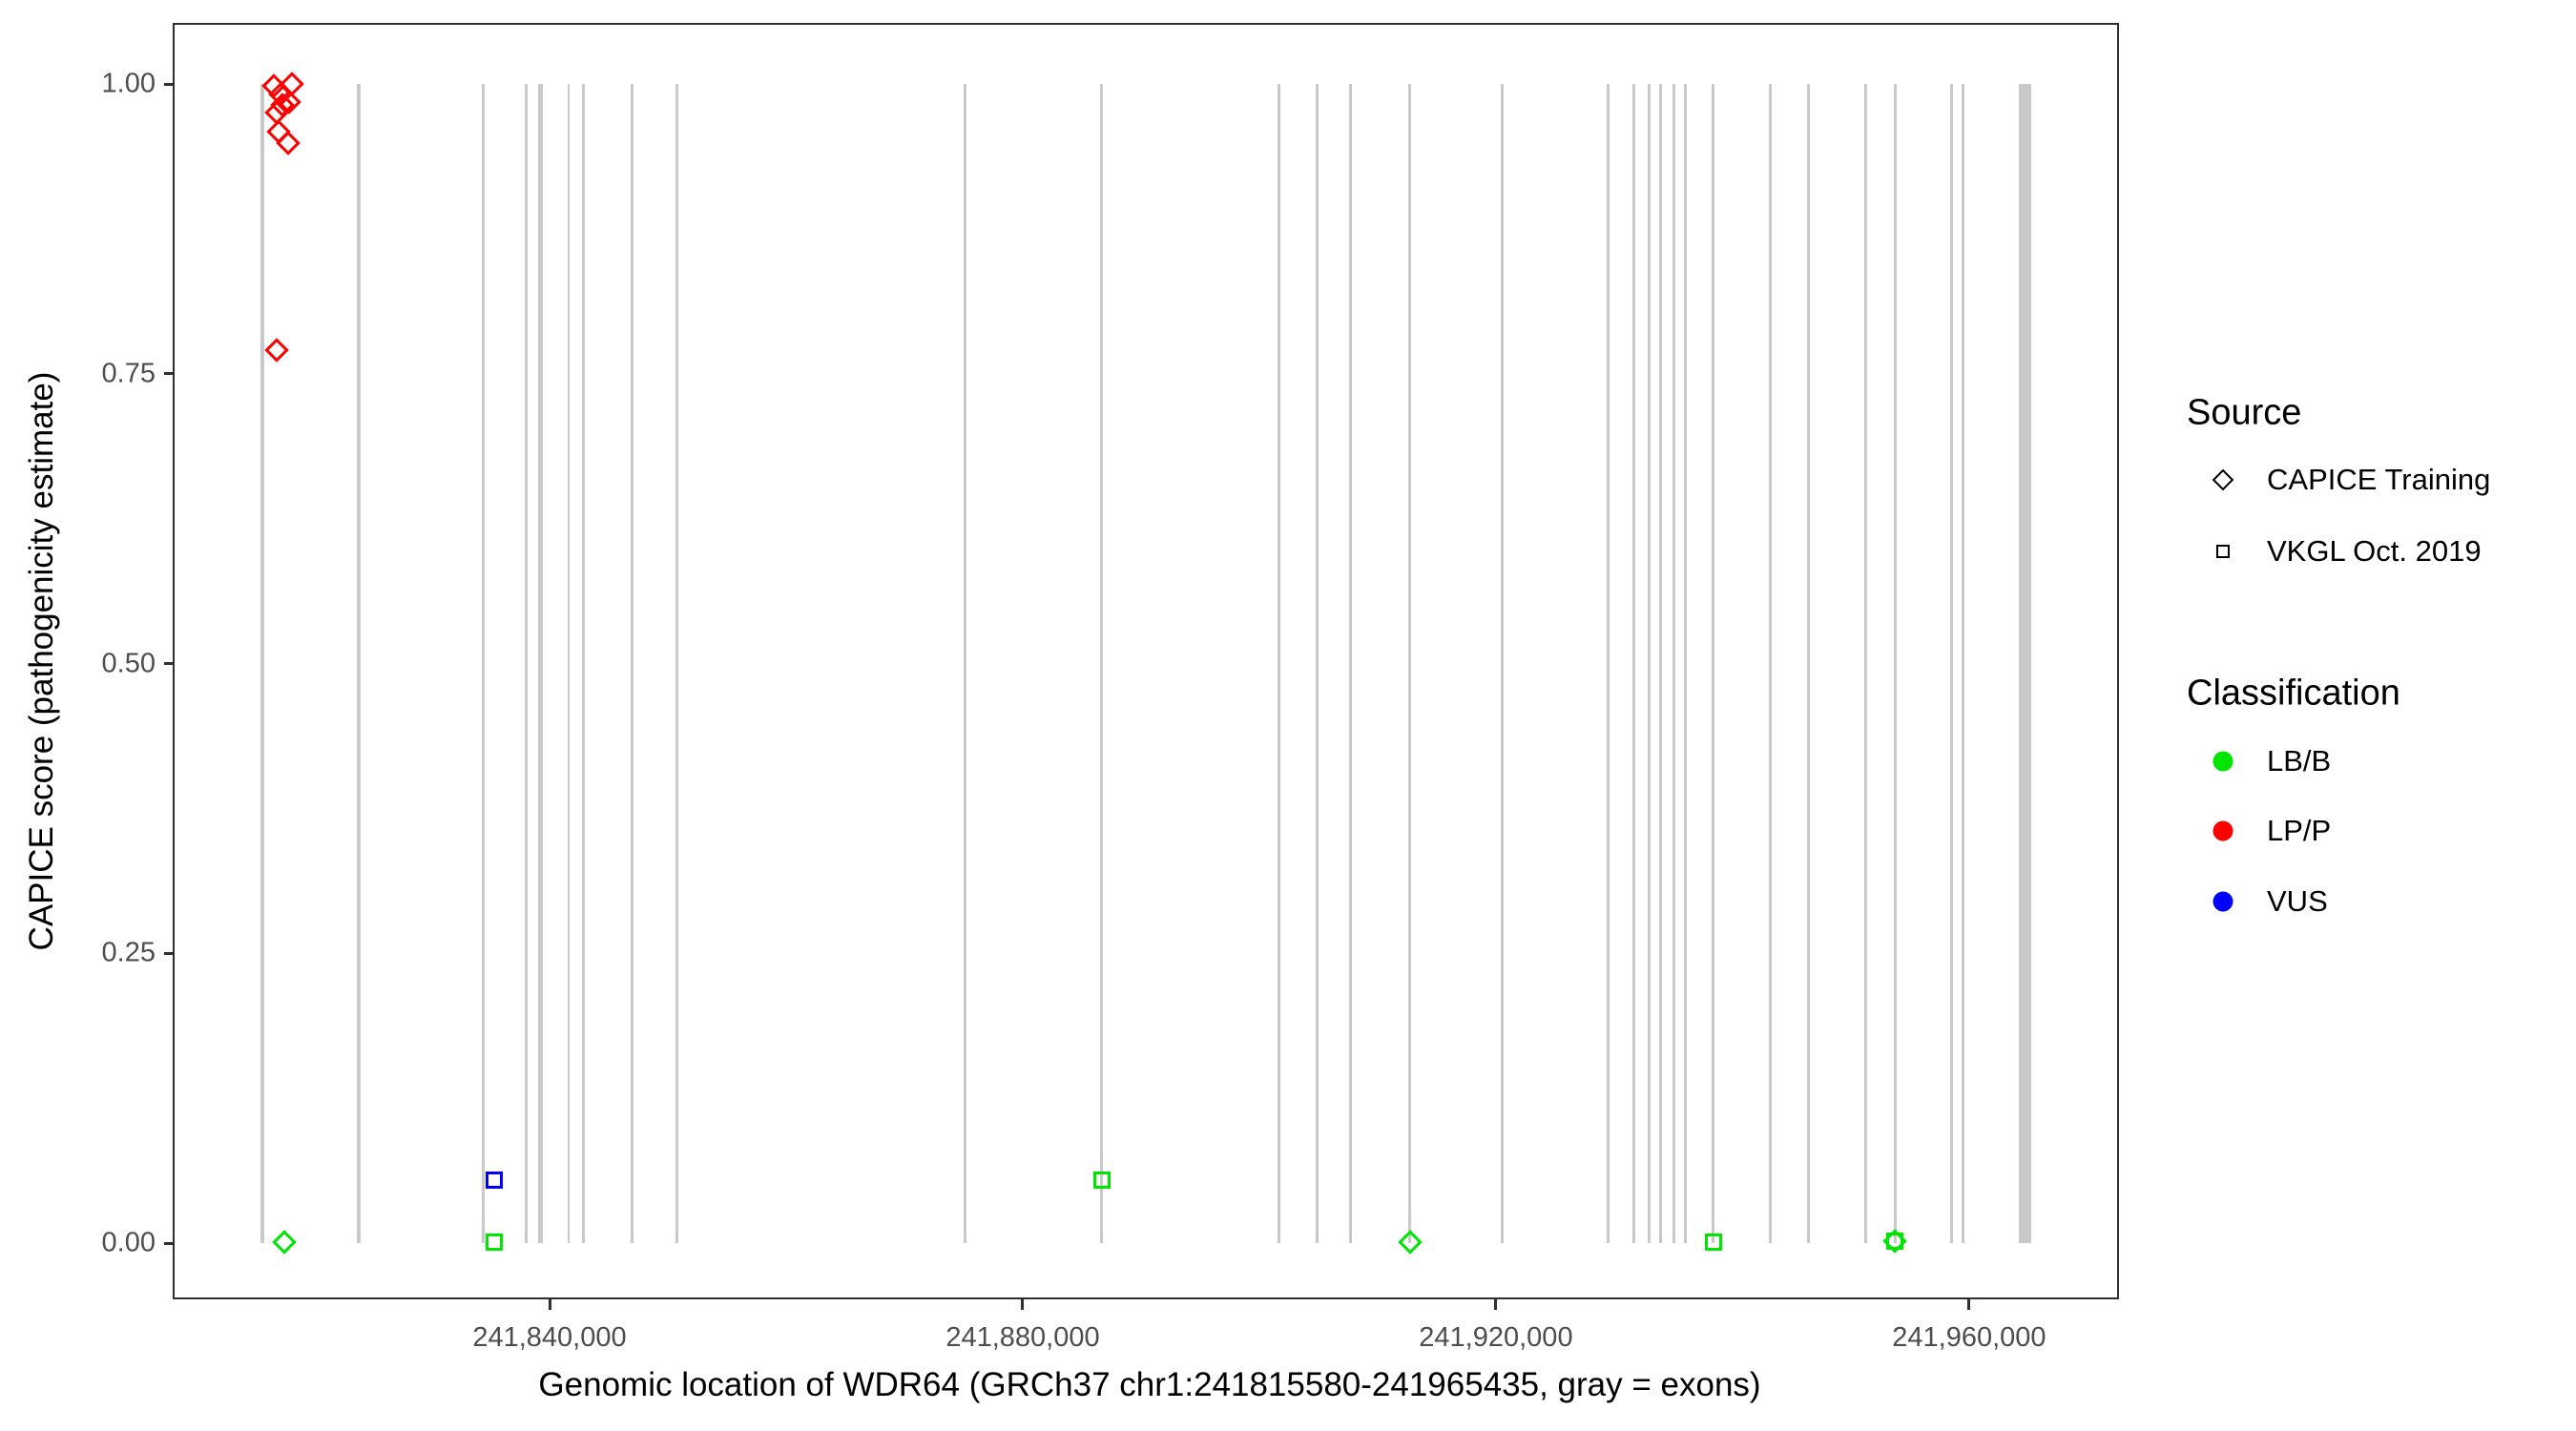  Describe the element at coordinates (2293, 693) in the screenshot. I see `legend-classification-title: Classification` at that location.